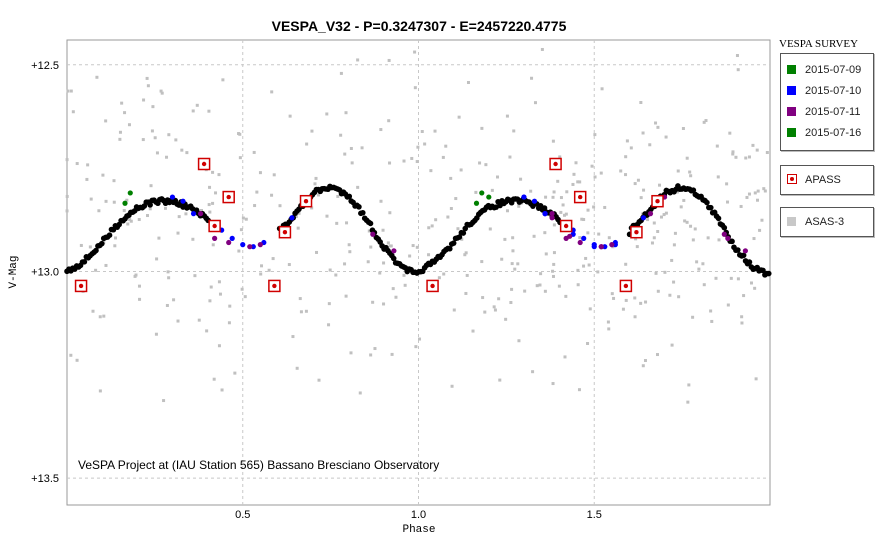 Image resolution: width=887 pixels, height=555 pixels. What do you see at coordinates (833, 91) in the screenshot?
I see `legend-label: 2015-07-10` at bounding box center [833, 91].